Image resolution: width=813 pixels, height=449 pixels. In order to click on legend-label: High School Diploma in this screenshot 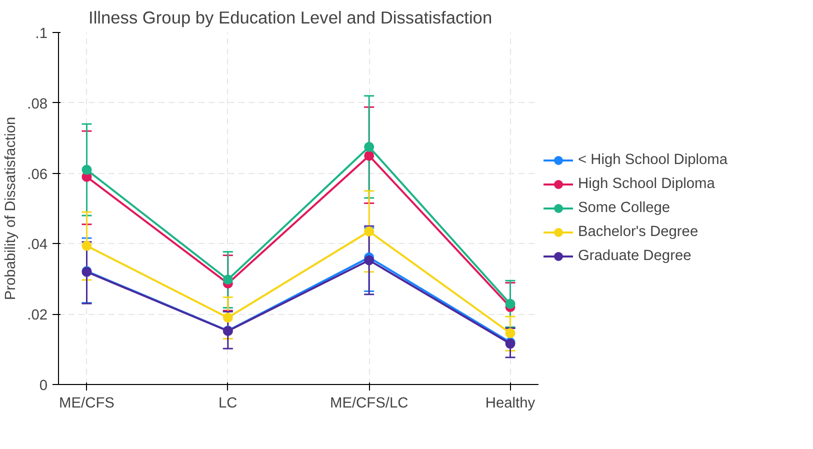, I will do `click(646, 184)`.